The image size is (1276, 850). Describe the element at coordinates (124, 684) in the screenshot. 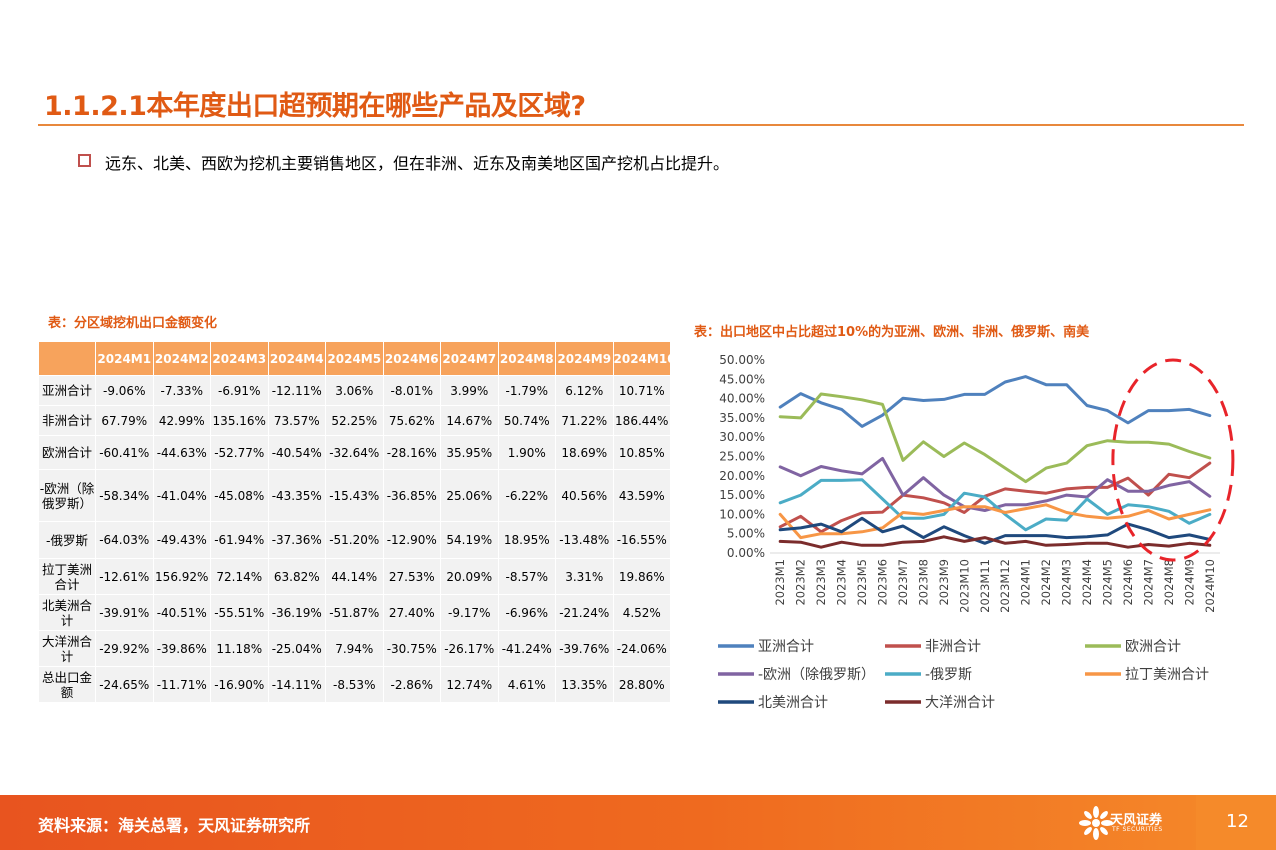

I see `table-cell: -24.65%` at that location.